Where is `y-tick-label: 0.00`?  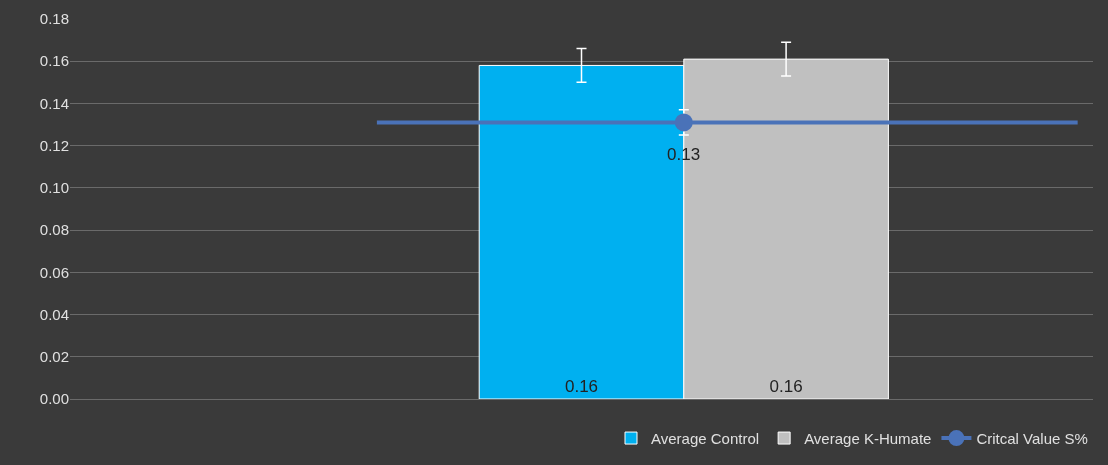 y-tick-label: 0.00 is located at coordinates (54, 399).